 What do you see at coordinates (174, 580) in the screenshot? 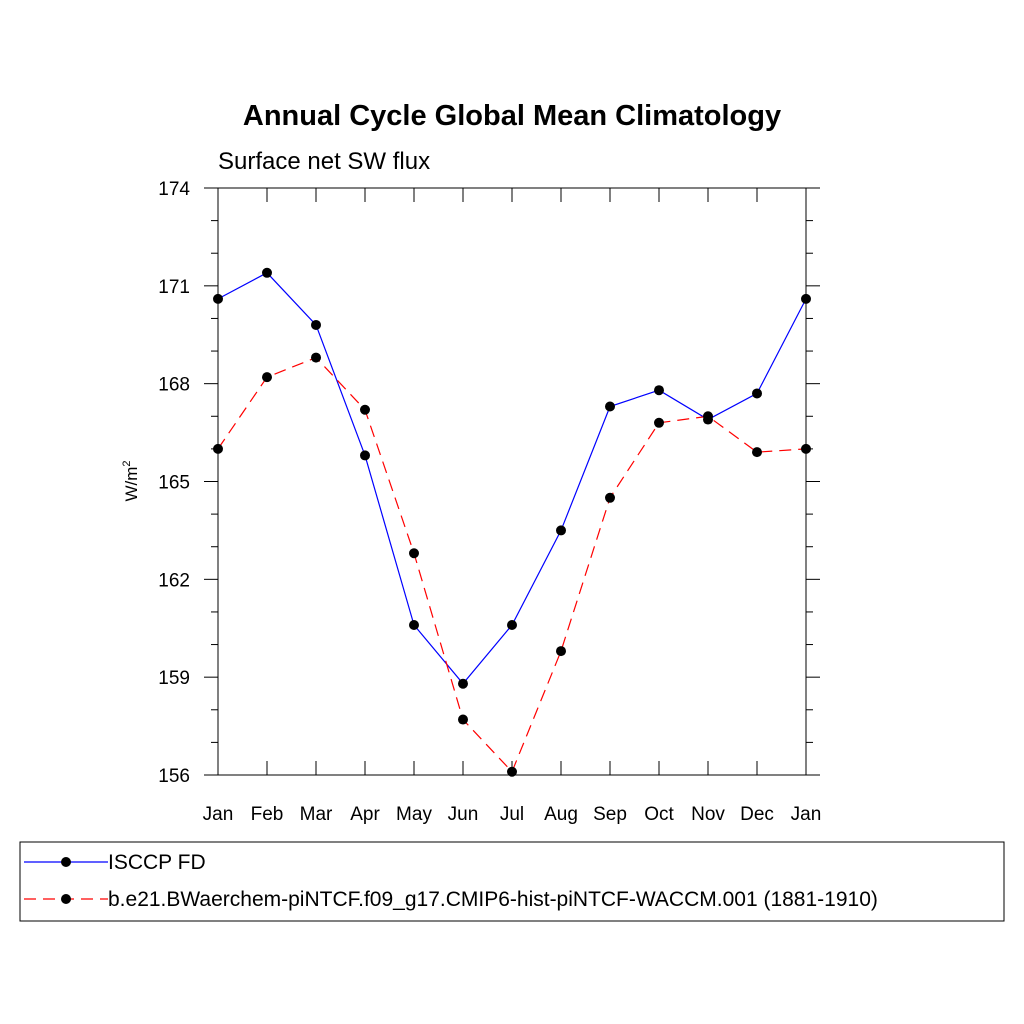
I see `y-tick-label: 162` at bounding box center [174, 580].